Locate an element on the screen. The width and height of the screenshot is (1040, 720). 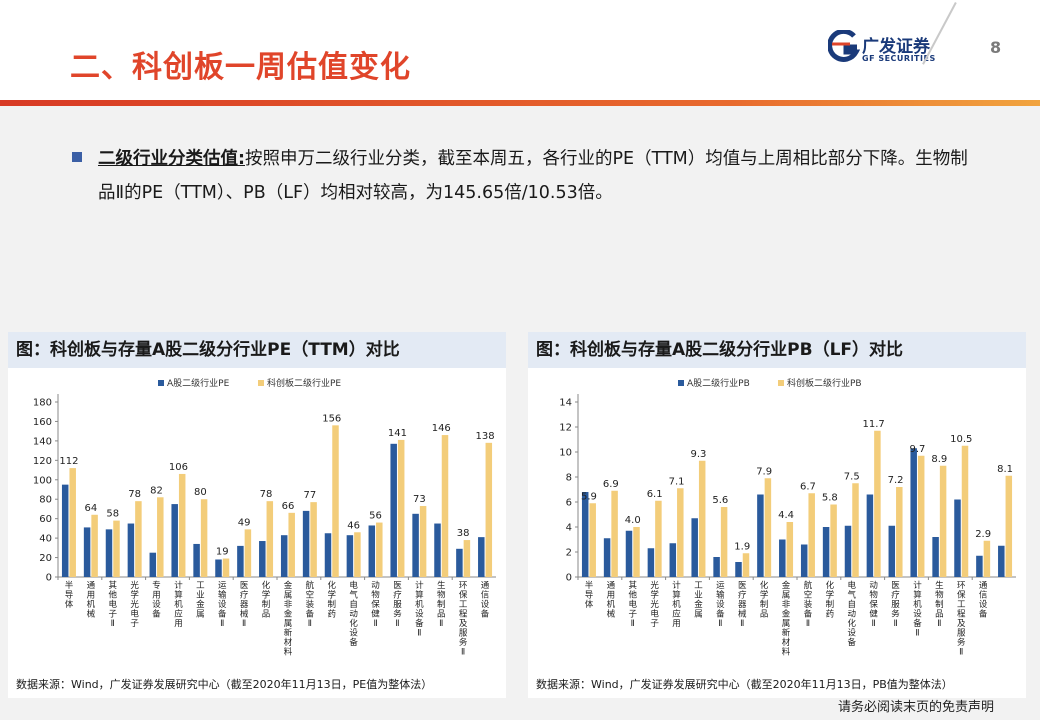
slide-title: 二、科创板一周估值变化 is located at coordinates (240, 67).